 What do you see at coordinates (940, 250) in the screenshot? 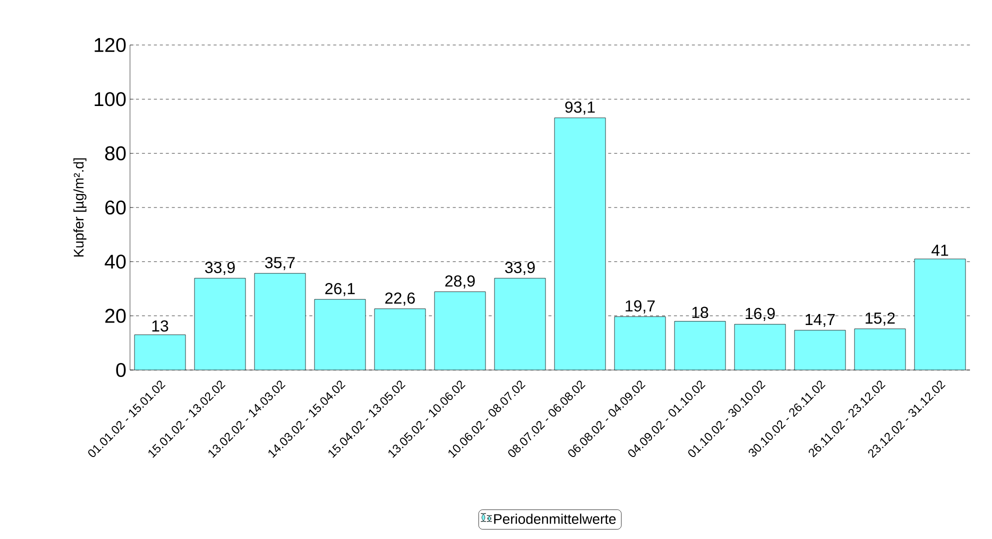
I see `data-label: 41` at bounding box center [940, 250].